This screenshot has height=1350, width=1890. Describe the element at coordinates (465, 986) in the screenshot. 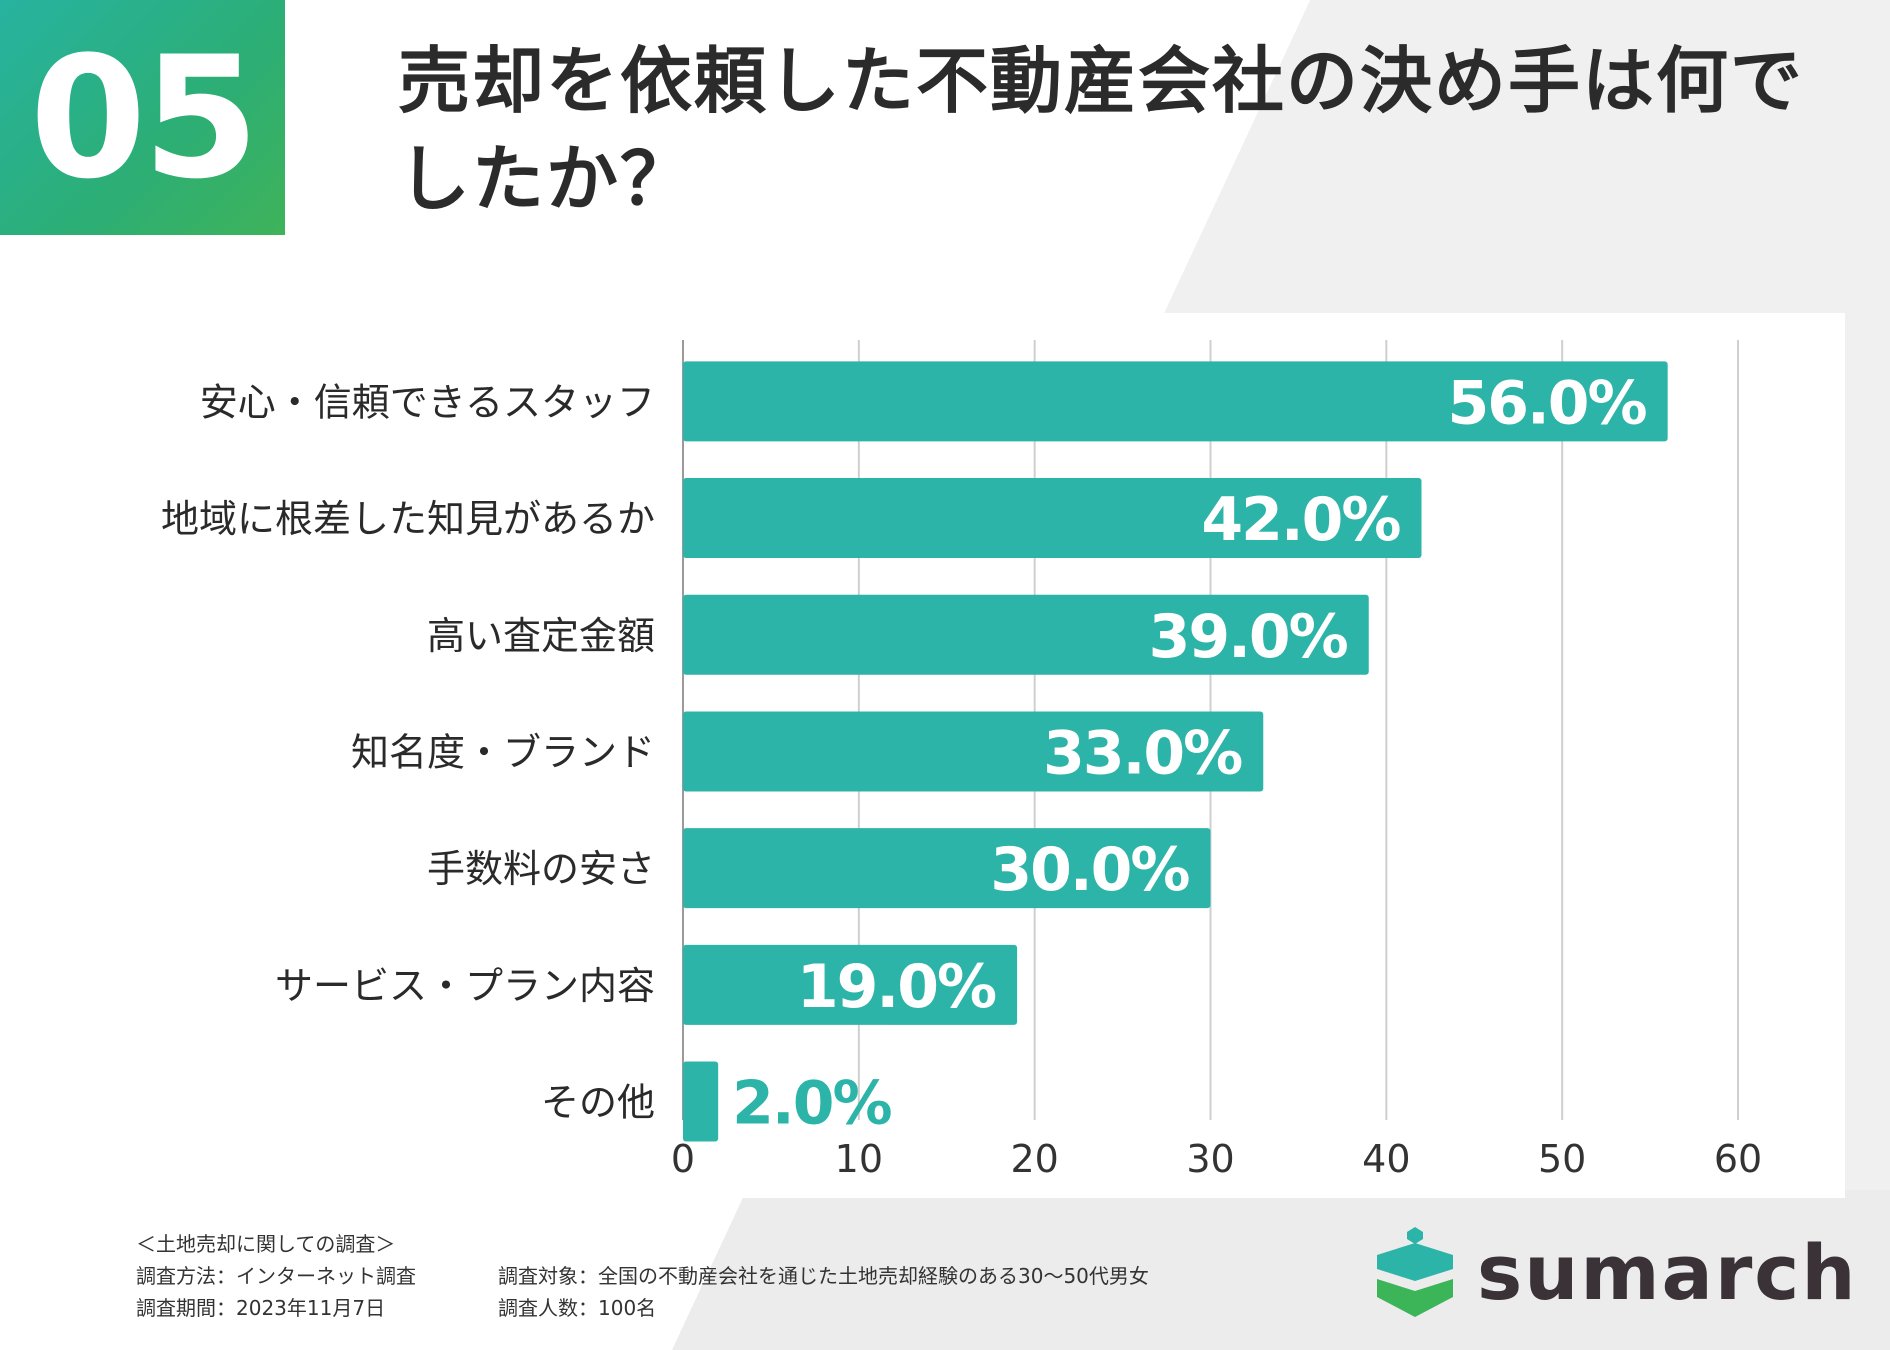

I see `category-label: サービス・プラン内容` at that location.